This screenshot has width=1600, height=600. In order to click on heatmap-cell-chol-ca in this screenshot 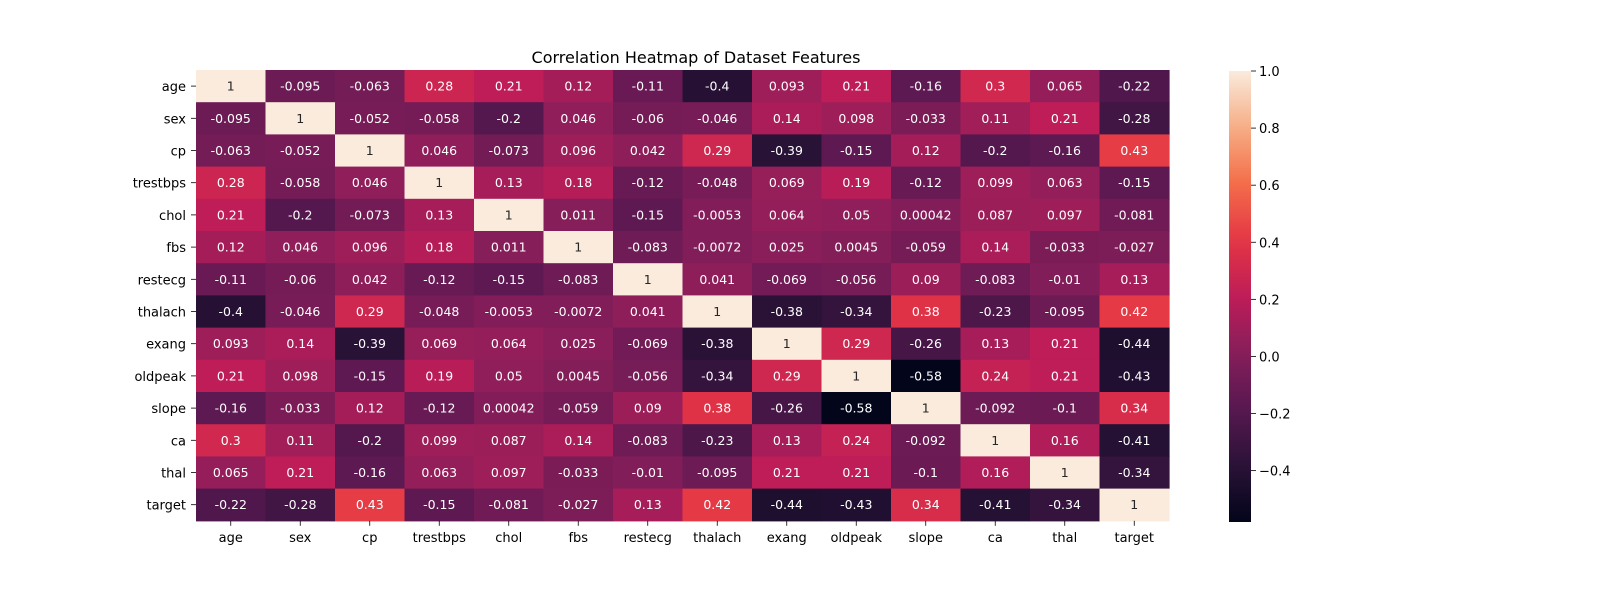, I will do `click(995, 215)`.